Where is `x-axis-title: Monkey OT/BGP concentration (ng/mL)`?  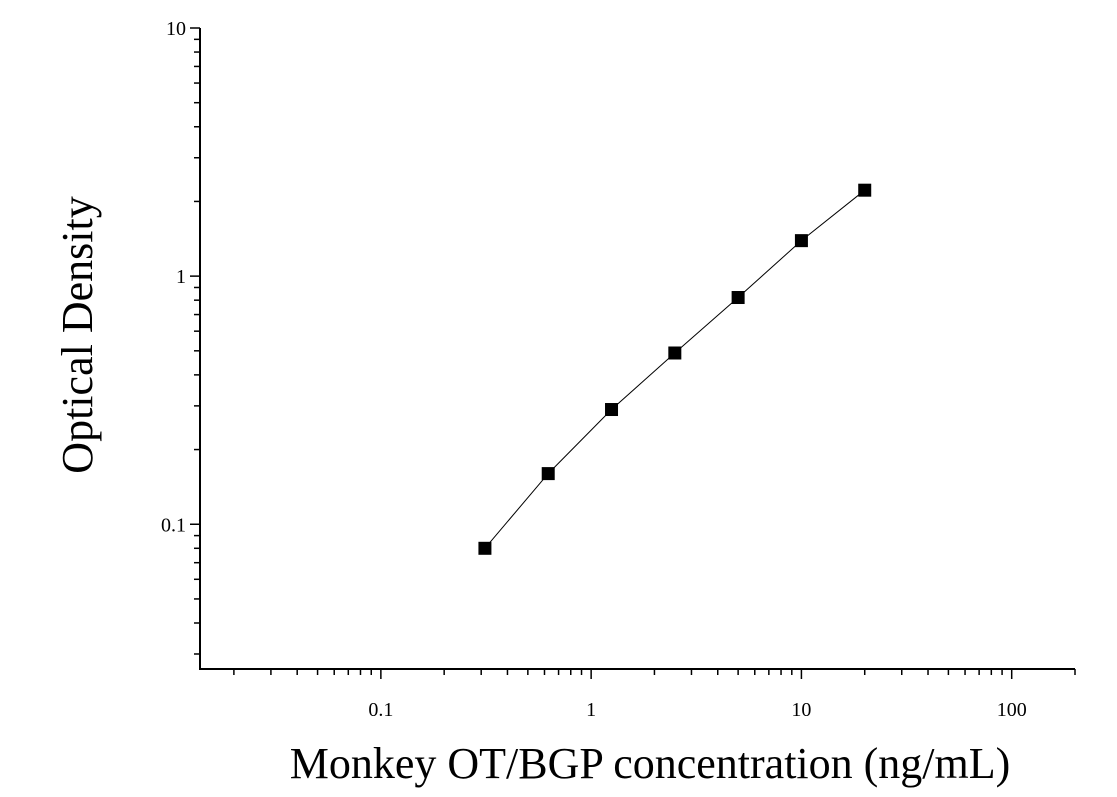 x-axis-title: Monkey OT/BGP concentration (ng/mL) is located at coordinates (650, 763).